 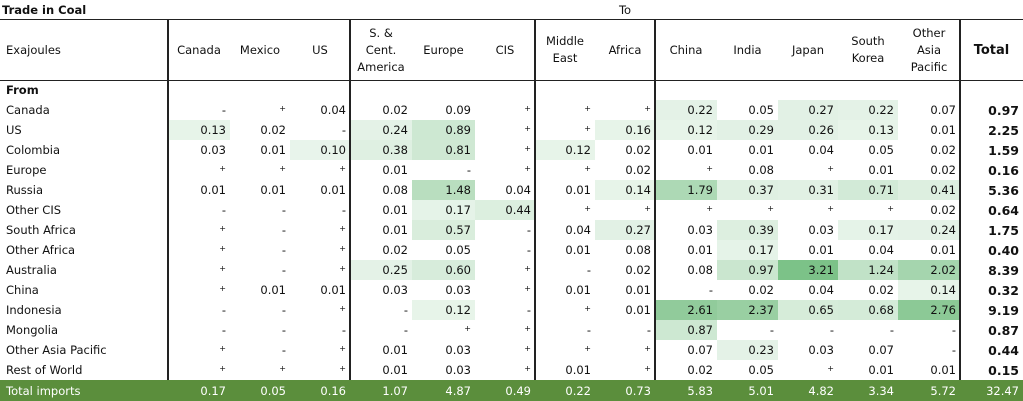 What do you see at coordinates (443, 210) in the screenshot?
I see `cell: 0.17` at bounding box center [443, 210].